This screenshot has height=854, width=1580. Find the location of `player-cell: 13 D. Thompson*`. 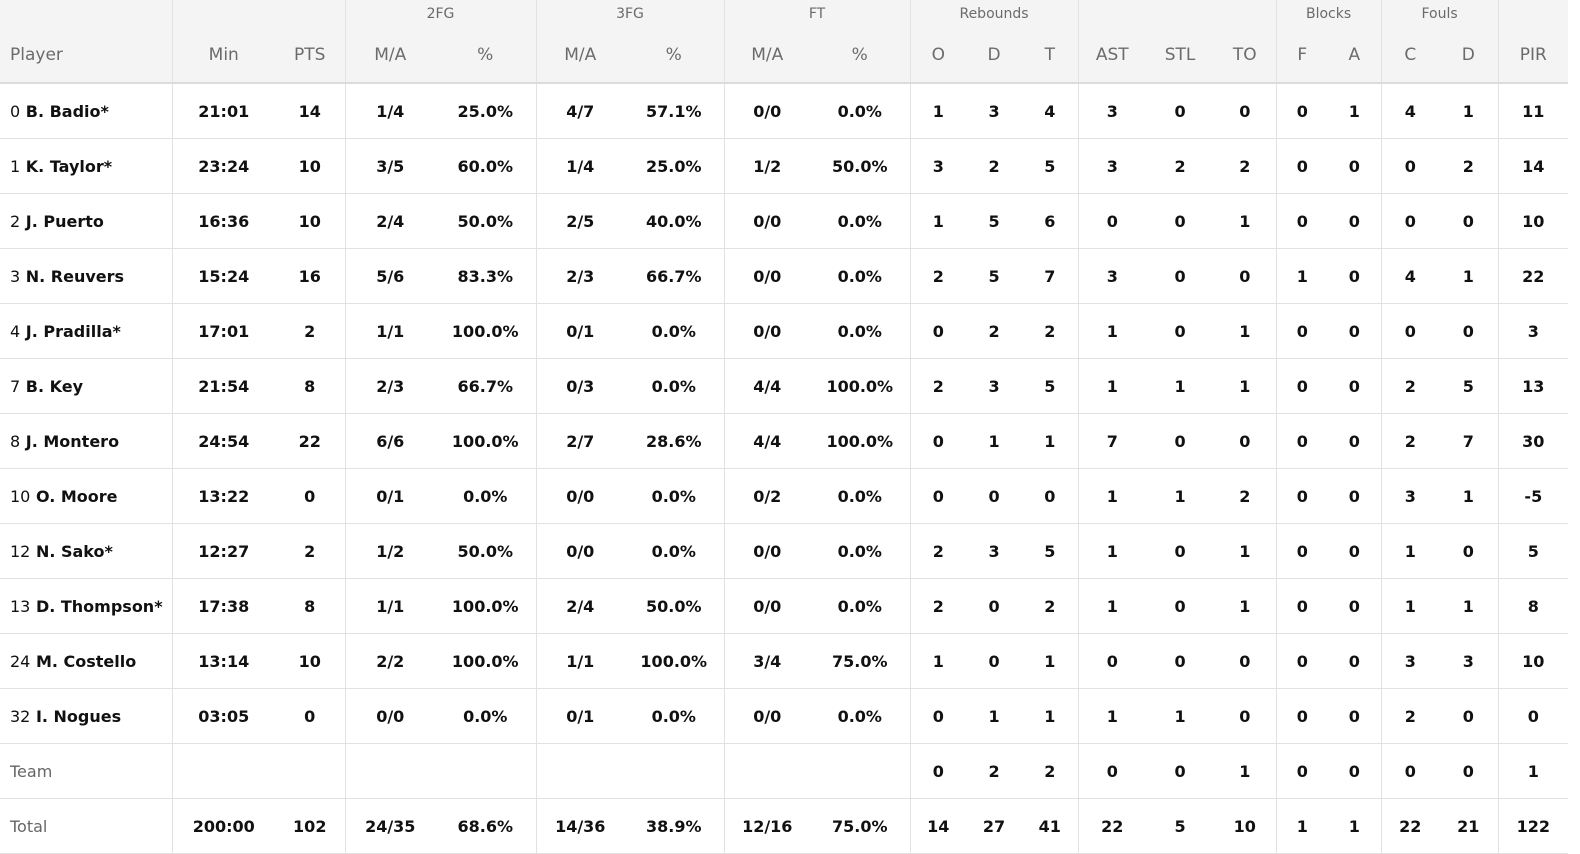

player-cell: 13 D. Thompson* is located at coordinates (86, 606).